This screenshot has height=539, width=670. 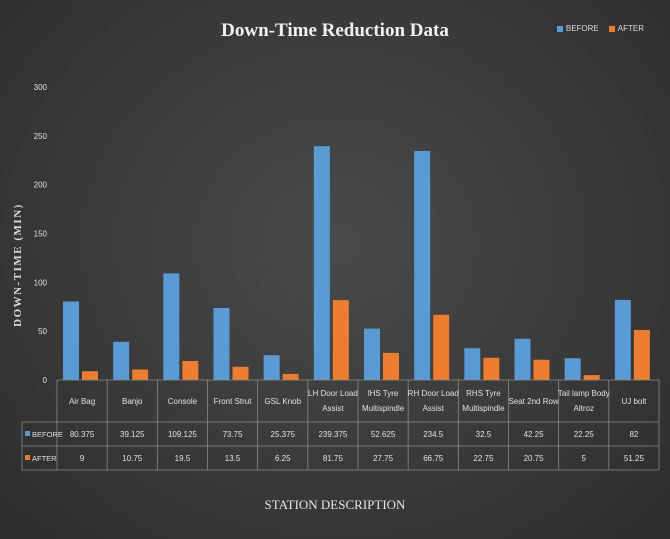 I want to click on x-tick-label: Console, so click(x=183, y=401).